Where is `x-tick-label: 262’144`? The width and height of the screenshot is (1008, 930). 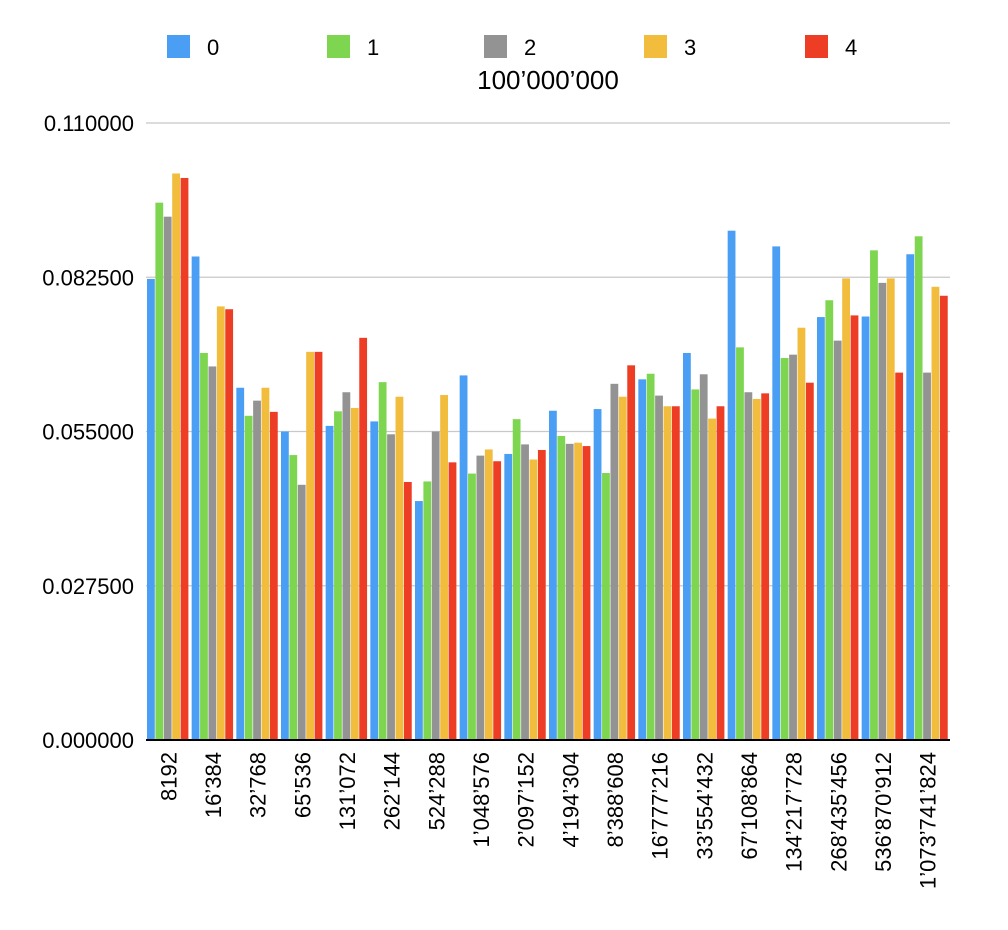 x-tick-label: 262’144 is located at coordinates (392, 791).